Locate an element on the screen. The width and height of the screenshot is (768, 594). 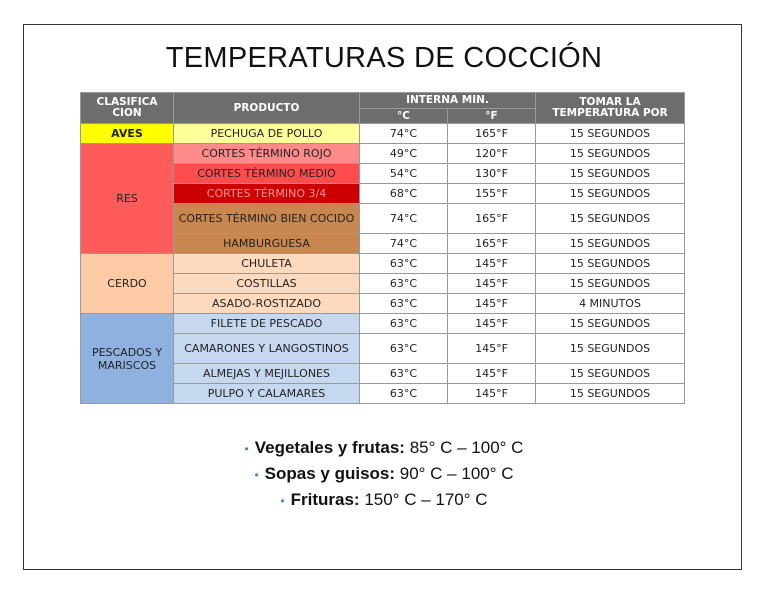
product-cell: CHULETA is located at coordinates (266, 263).